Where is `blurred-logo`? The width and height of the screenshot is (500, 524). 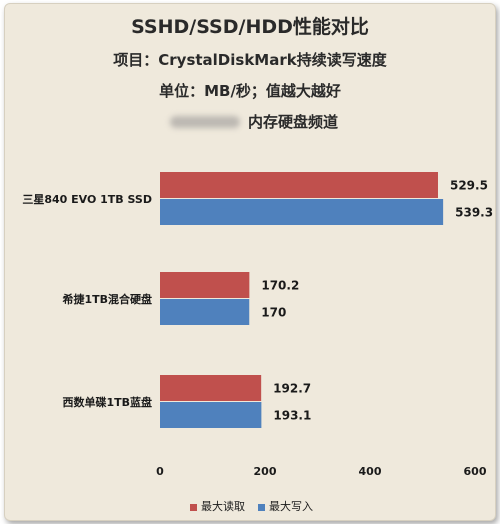
blurred-logo is located at coordinates (205, 122).